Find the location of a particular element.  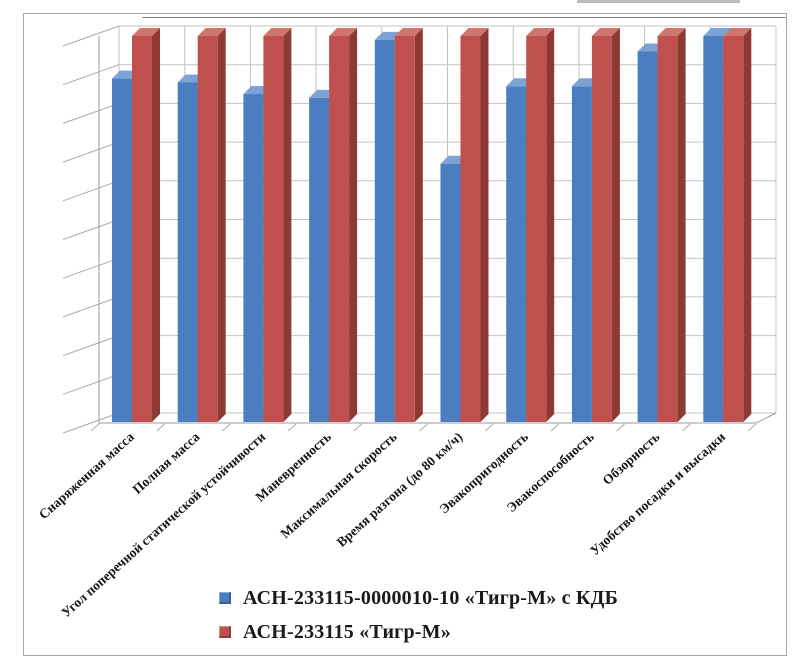

bar-front-s1-c9 is located at coordinates (733, 229).